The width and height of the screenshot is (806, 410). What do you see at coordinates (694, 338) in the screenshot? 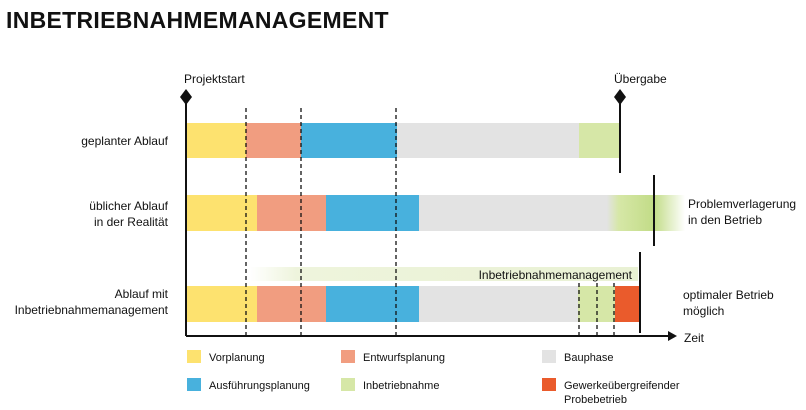
I see `axis-label-zeit: Zeit` at bounding box center [694, 338].